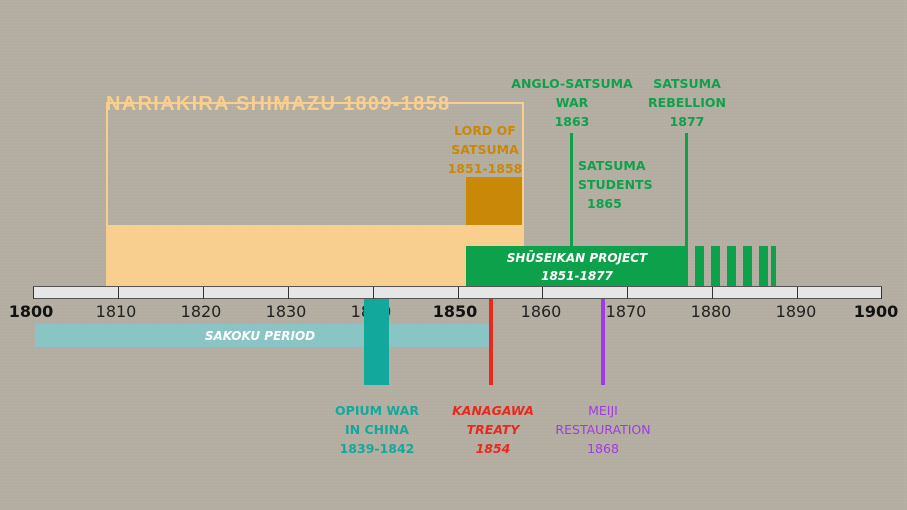 Image resolution: width=907 pixels, height=510 pixels. I want to click on lord-line-3: 1851-1858, so click(485, 168).